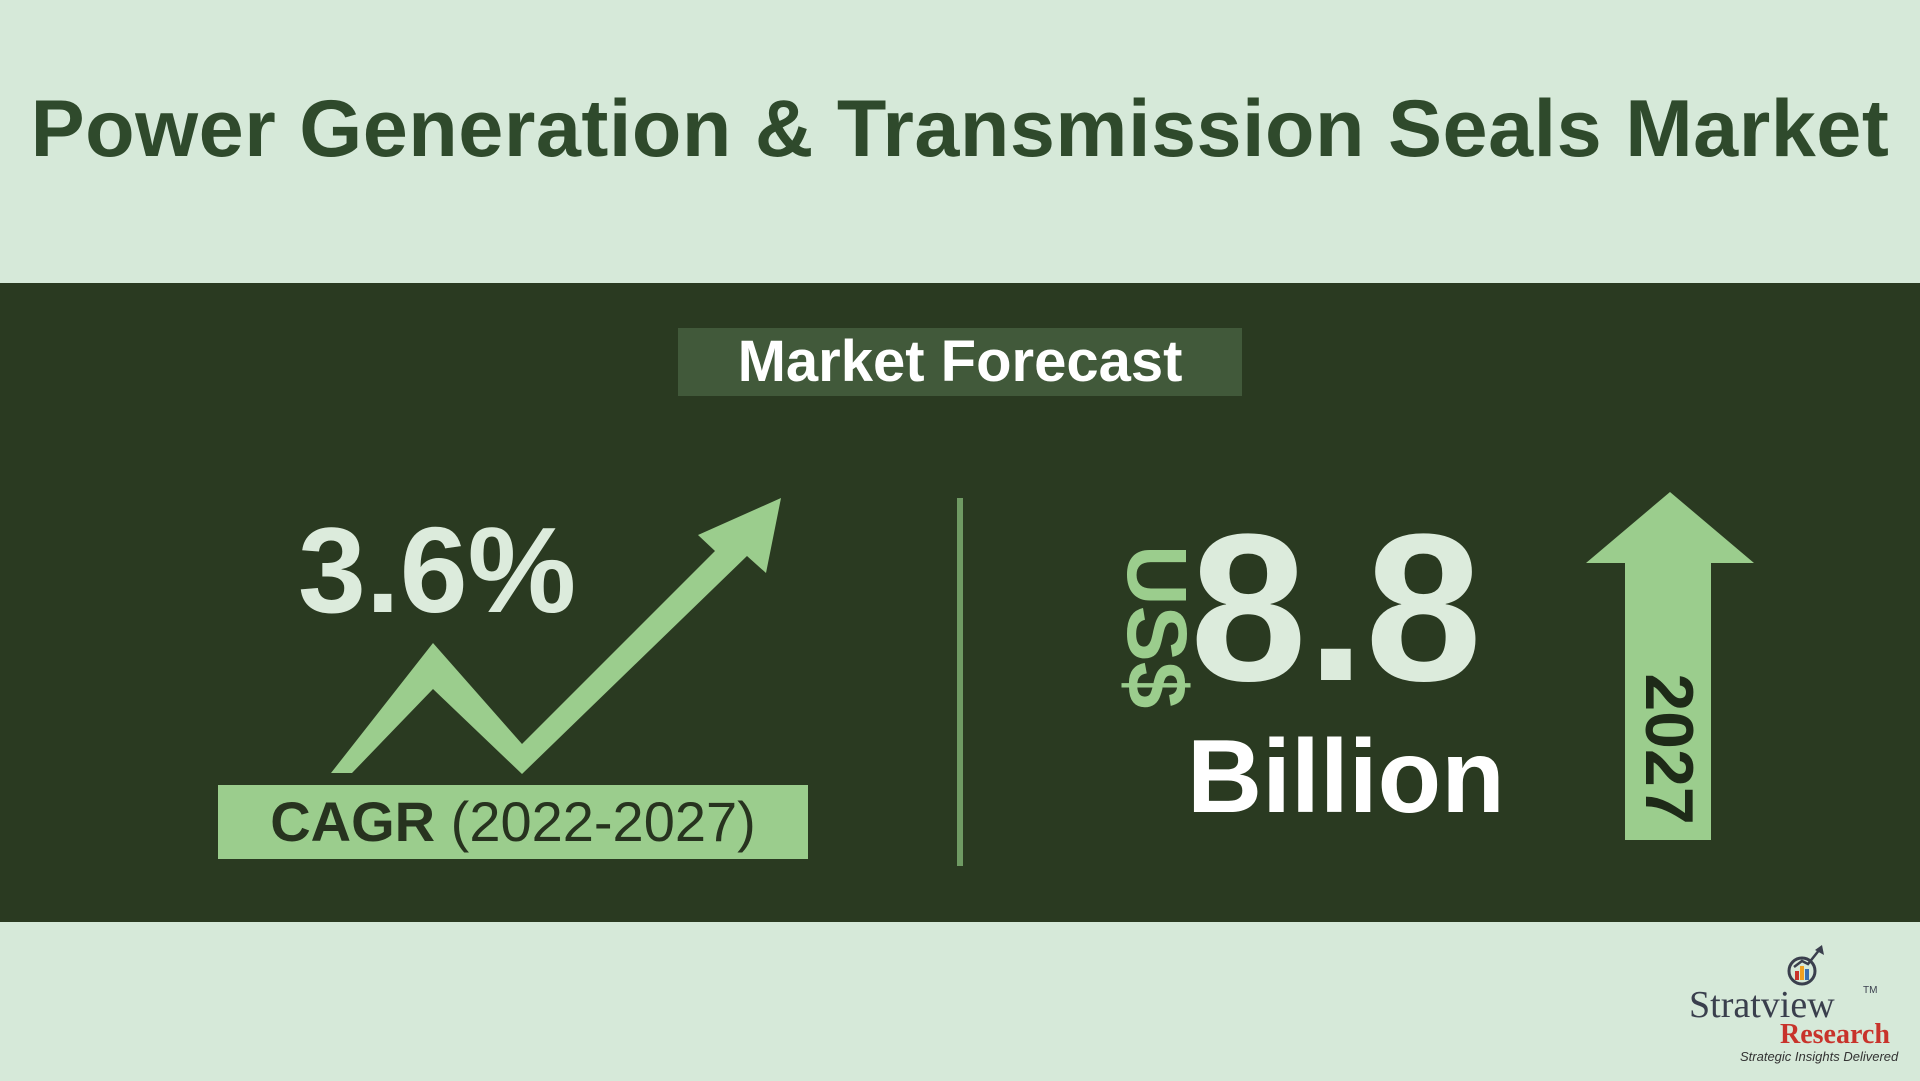  What do you see at coordinates (1805, 965) in the screenshot?
I see `magnifier-chart-icon` at bounding box center [1805, 965].